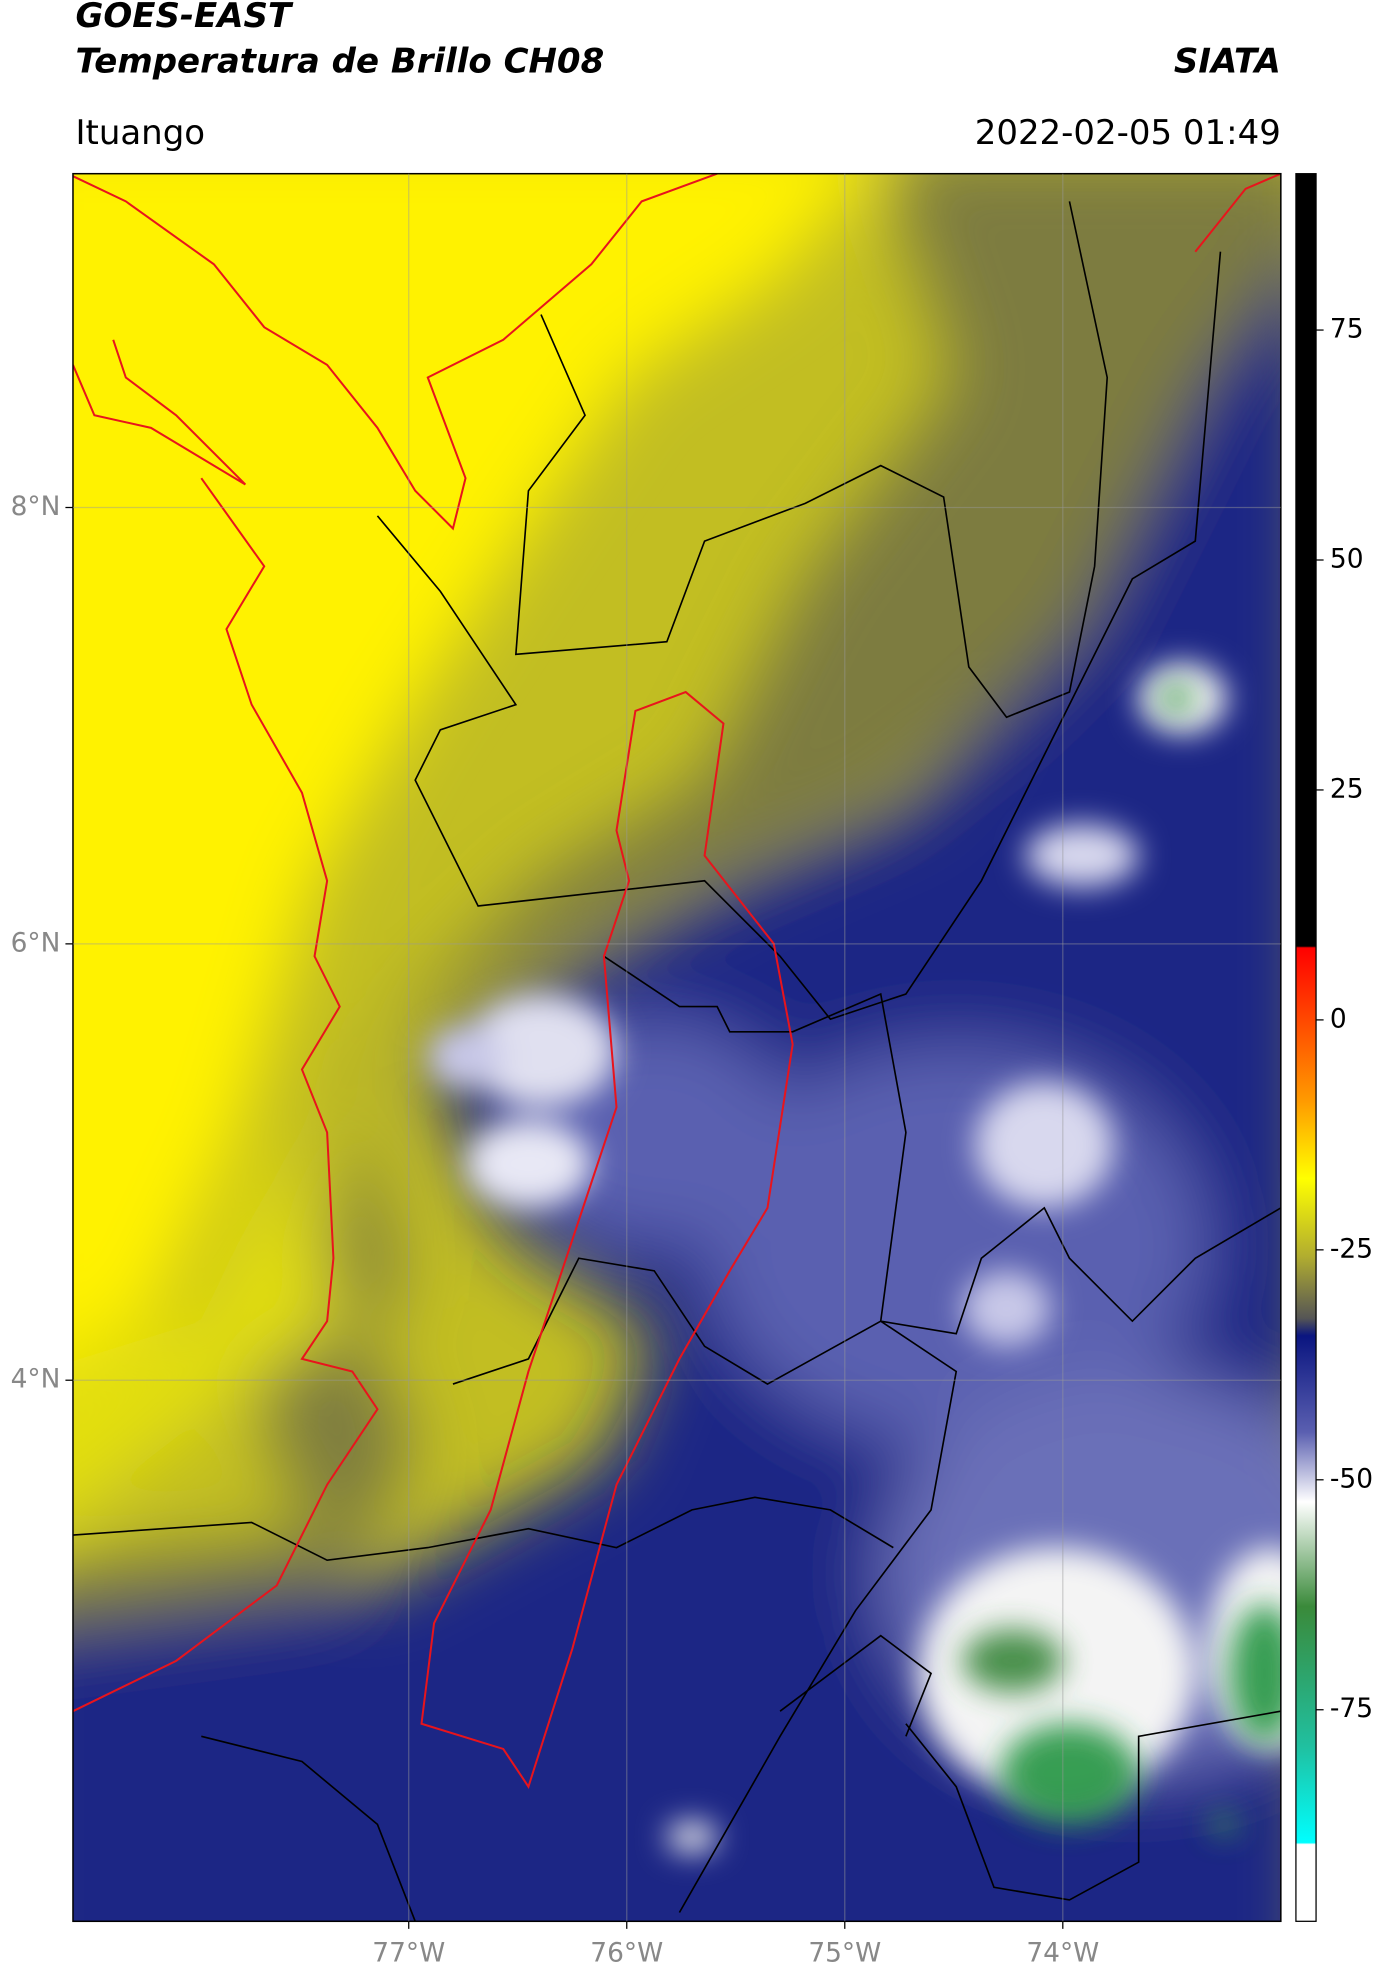  Describe the element at coordinates (1351, 1248) in the screenshot. I see `colorbar-tick-label: -25` at that location.